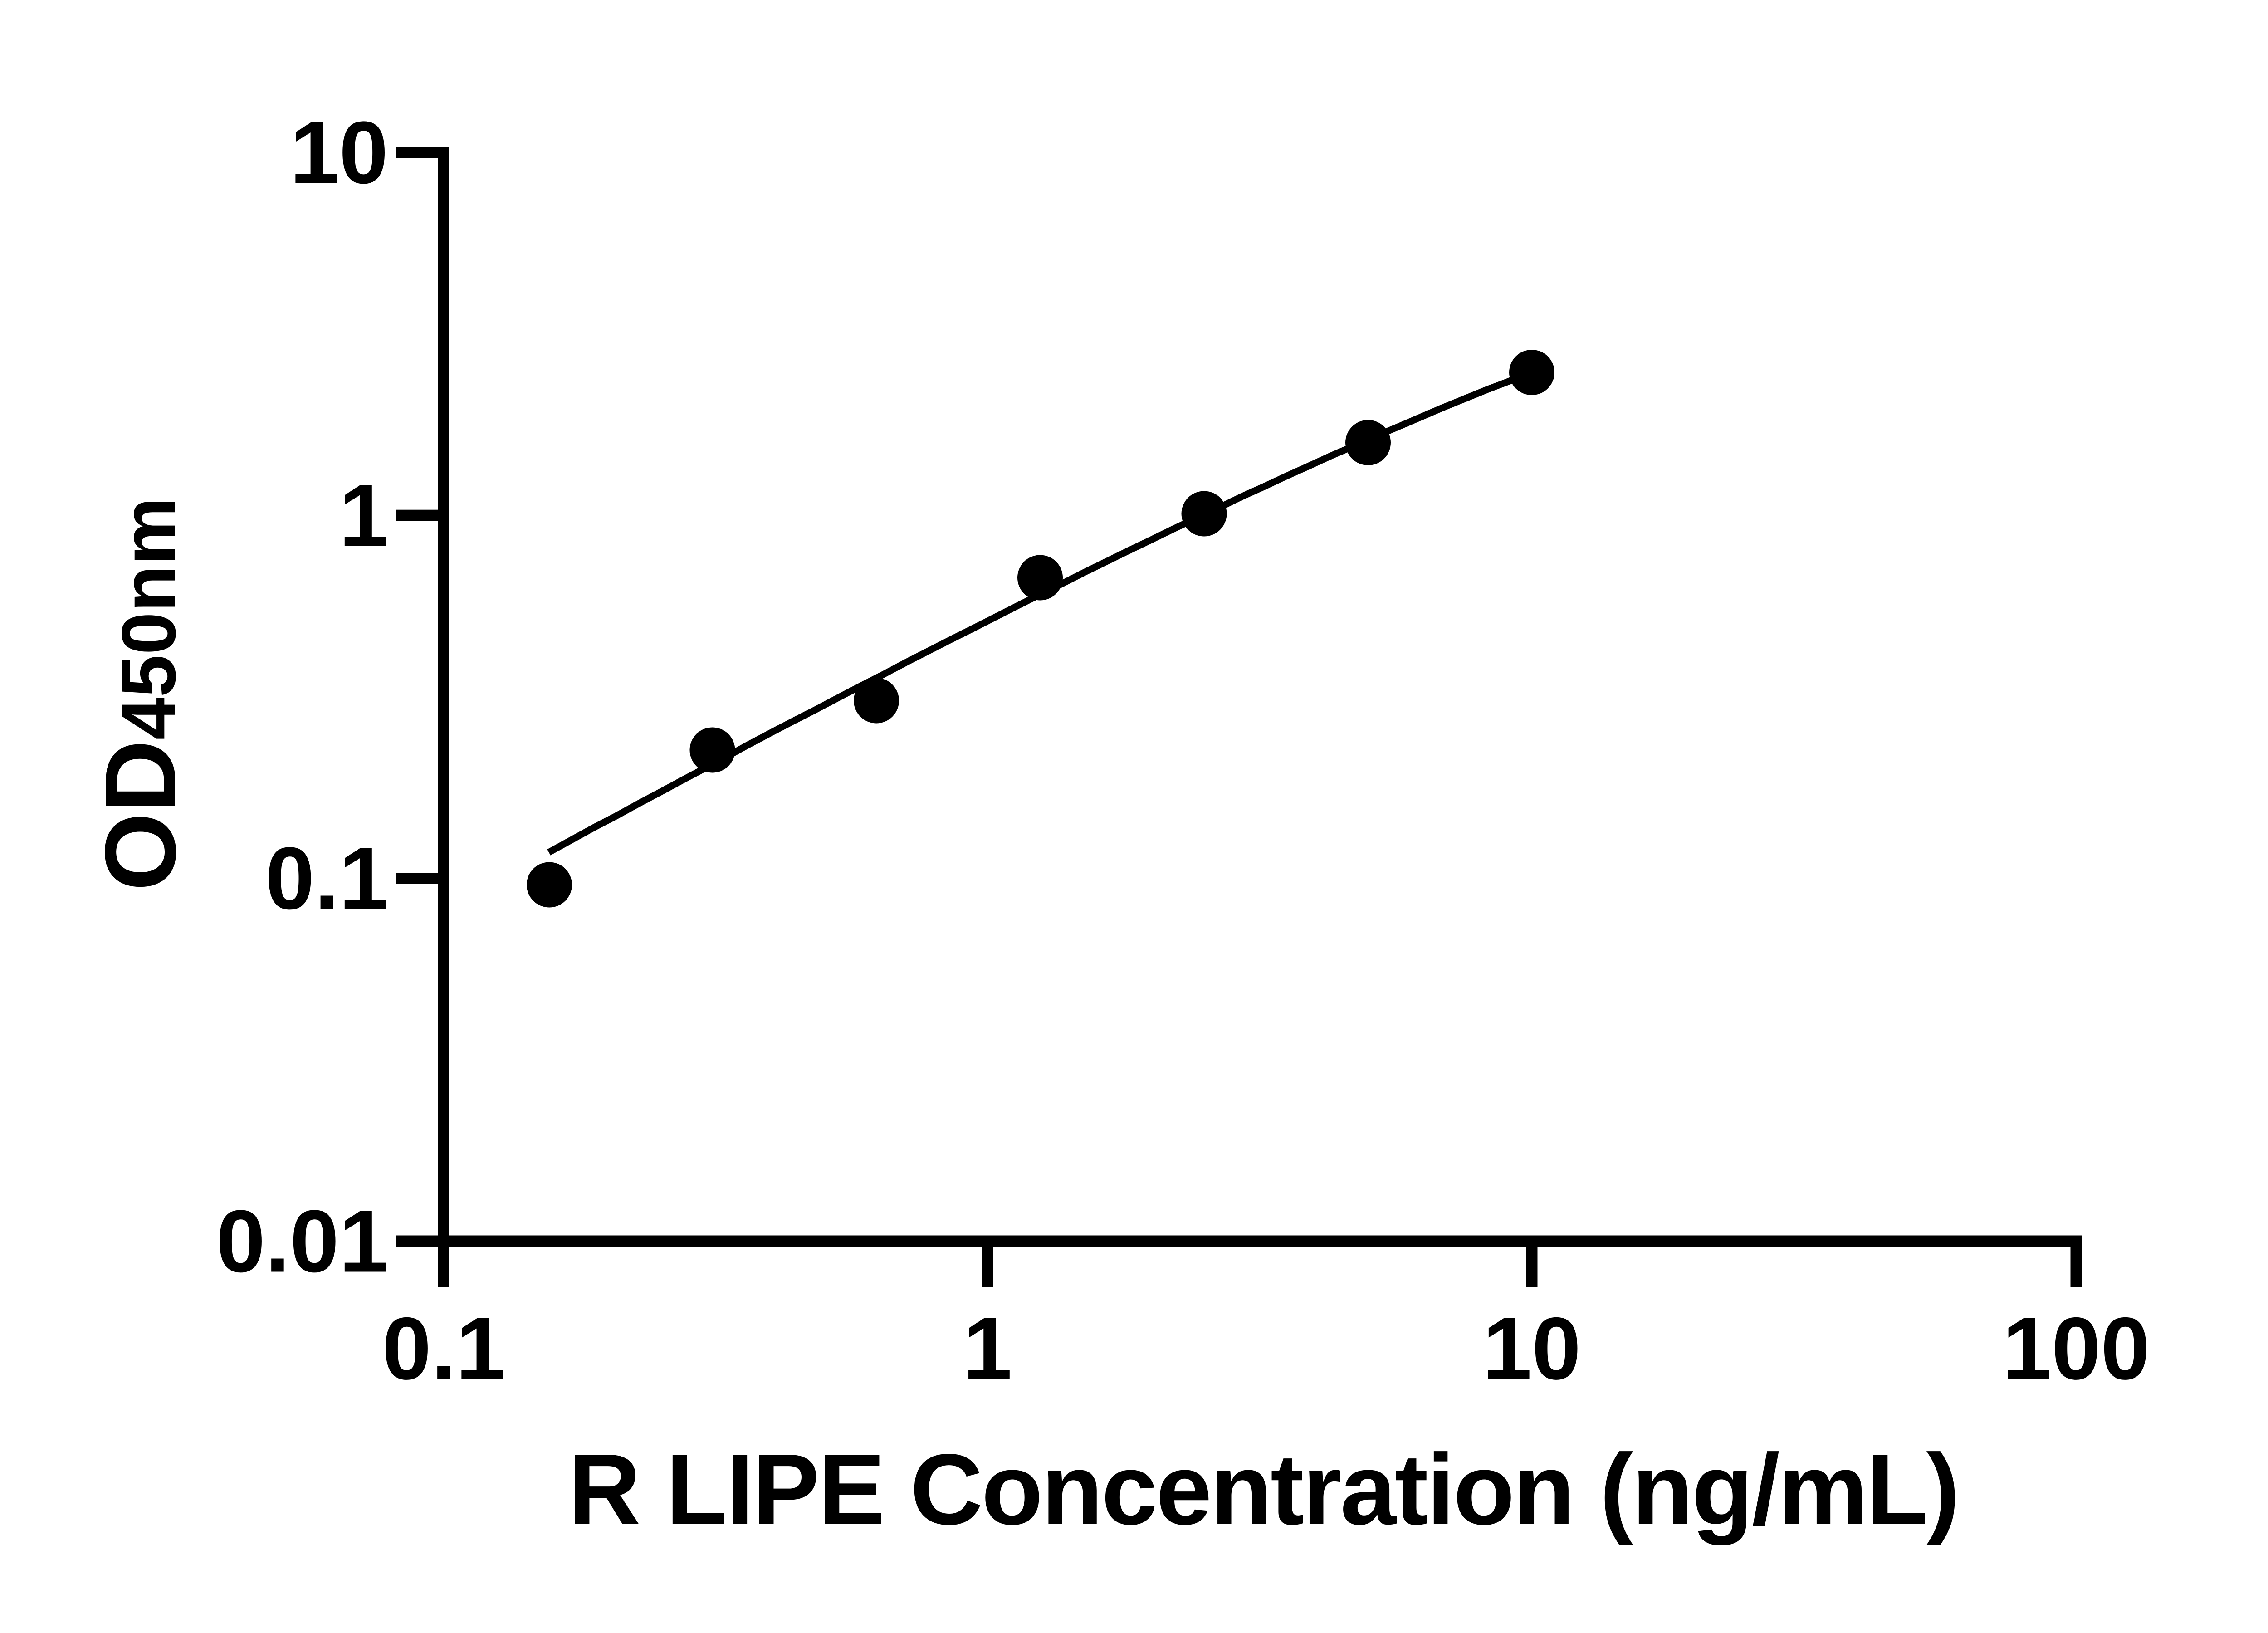  I want to click on svg-text: 0.01, so click(302, 1241).